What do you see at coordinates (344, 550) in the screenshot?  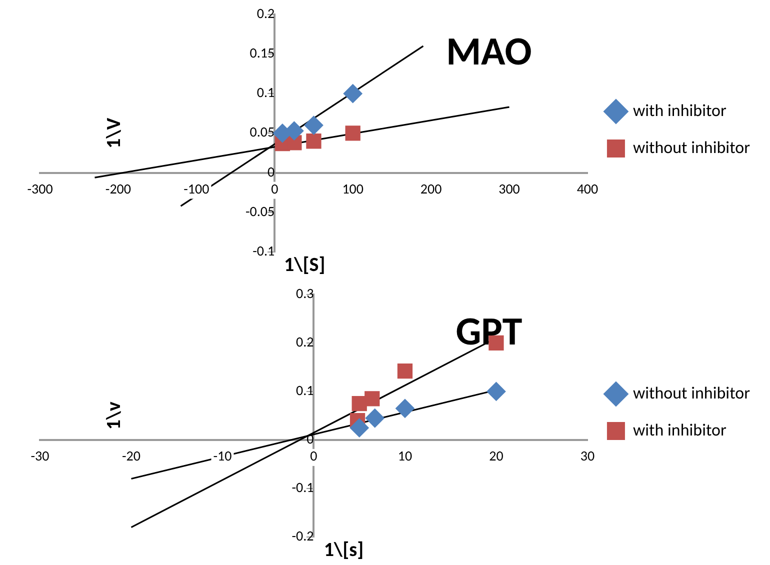 I see `x-axis-title: 1\[s]` at bounding box center [344, 550].